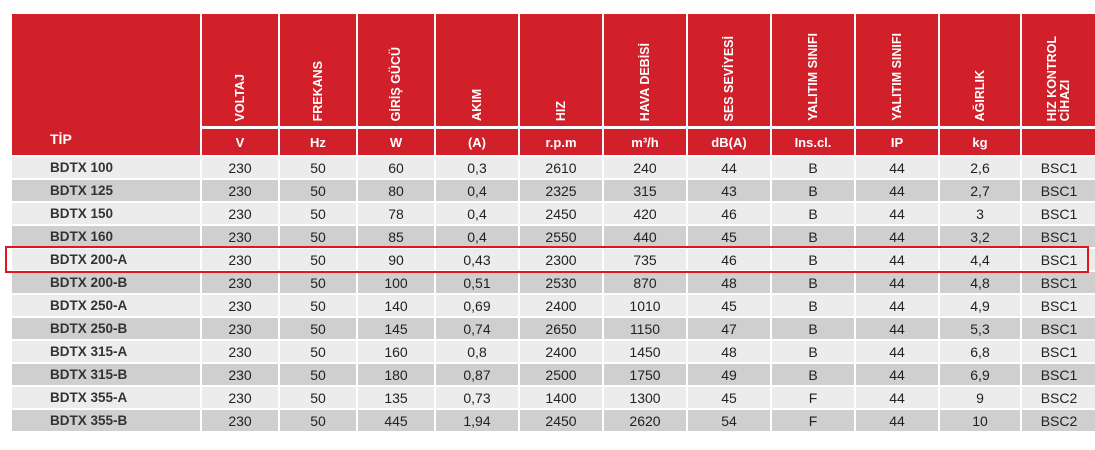  Describe the element at coordinates (1058, 397) in the screenshot. I see `table-cell: BSC2` at that location.